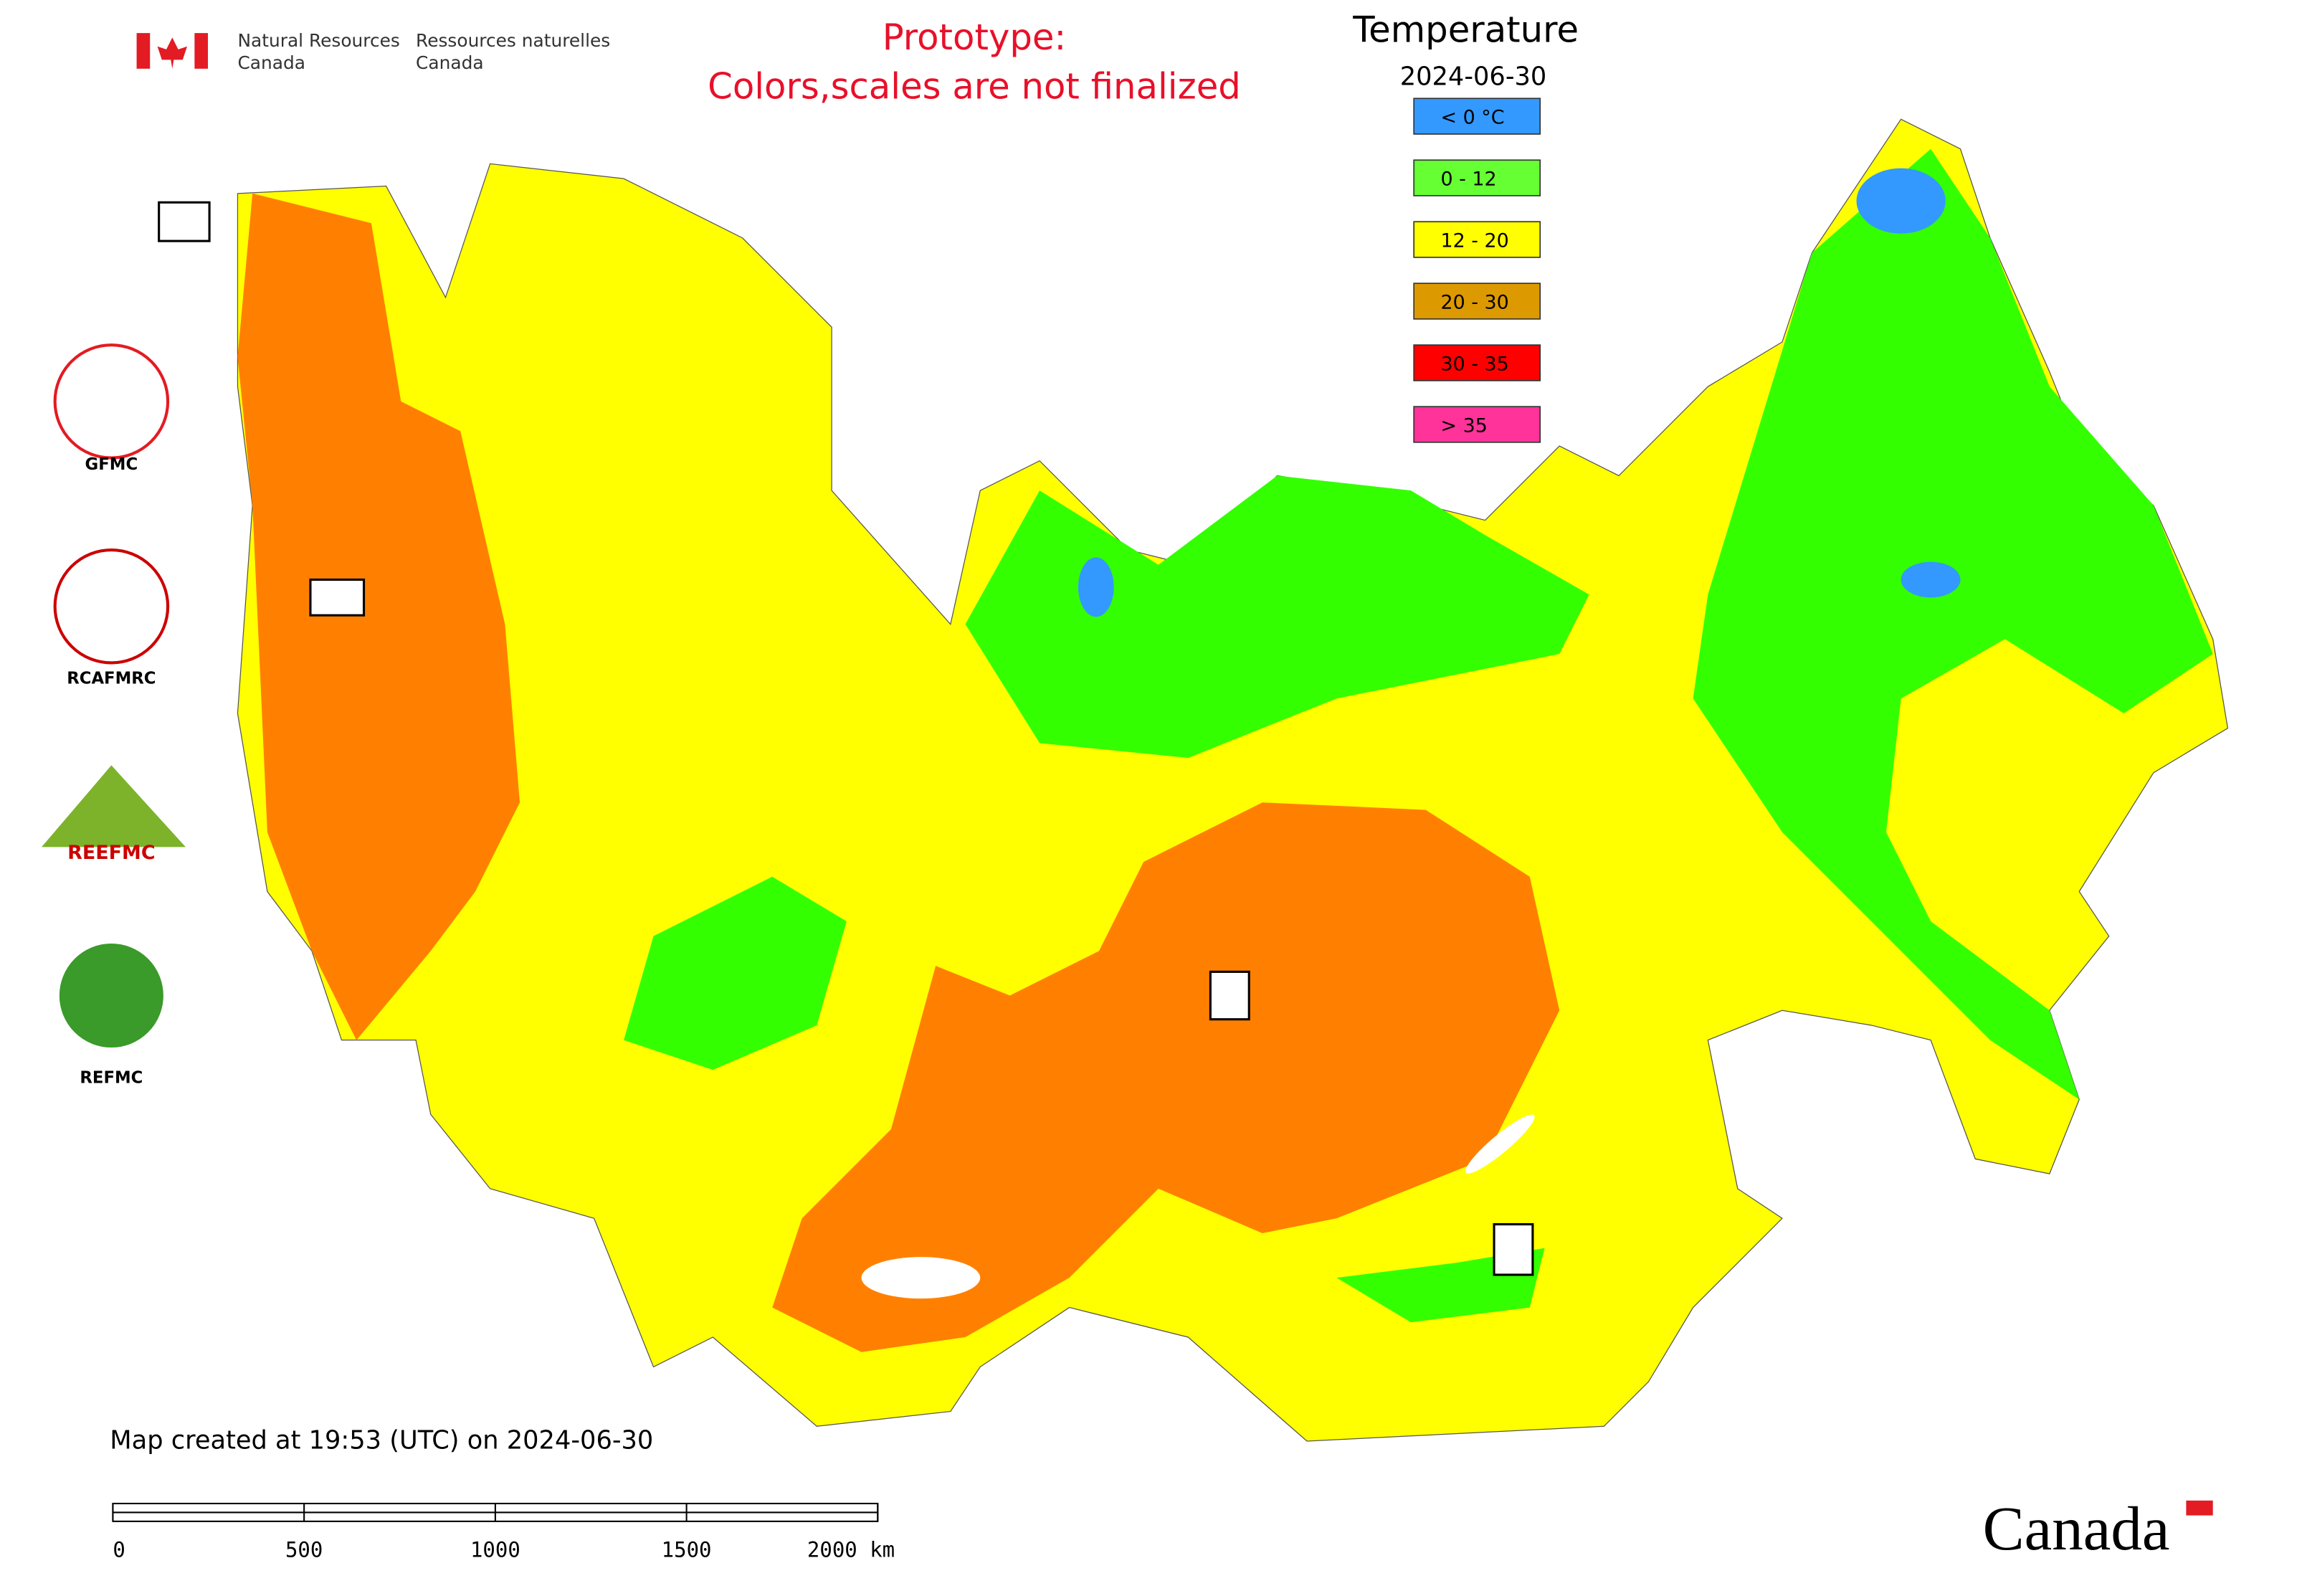 The image size is (2302, 1596). I want to click on scale-label: 500, so click(304, 1550).